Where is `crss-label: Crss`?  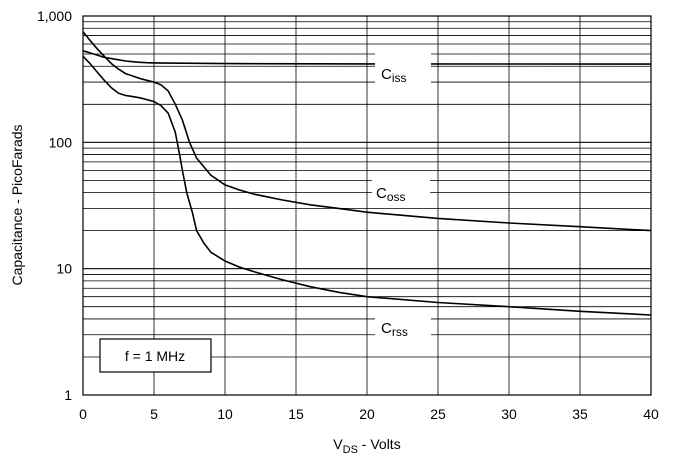 crss-label: Crss is located at coordinates (394, 329).